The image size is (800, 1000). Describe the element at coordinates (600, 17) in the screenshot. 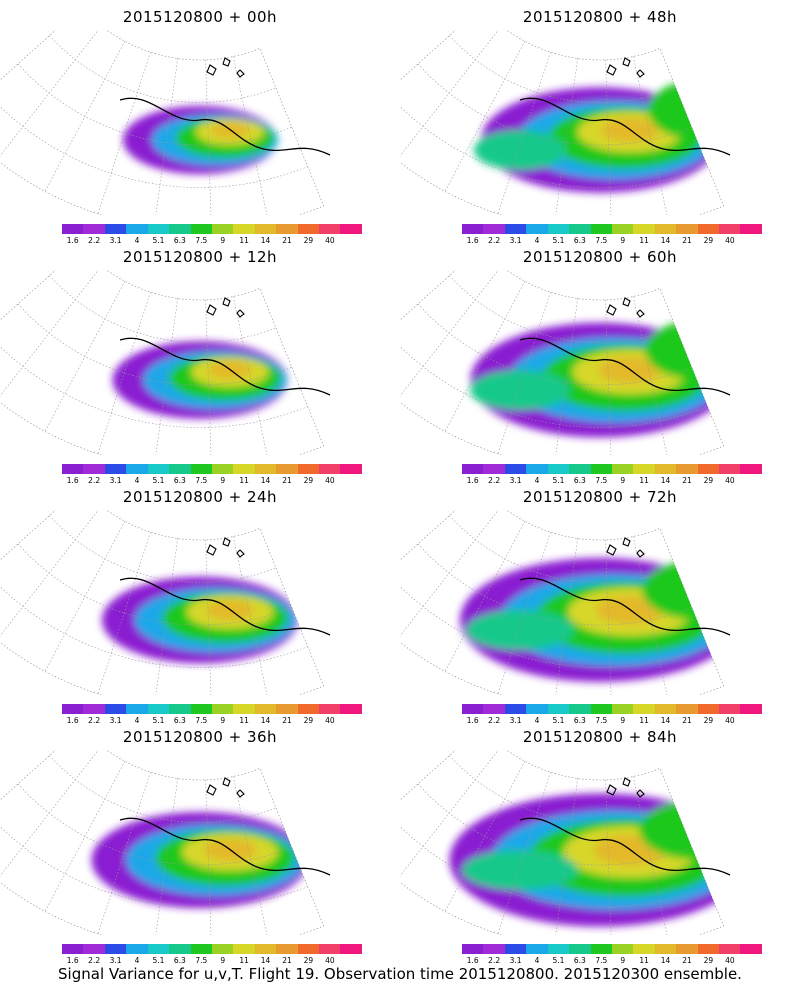

I see `panel-title: 2015120800 + 48h` at that location.